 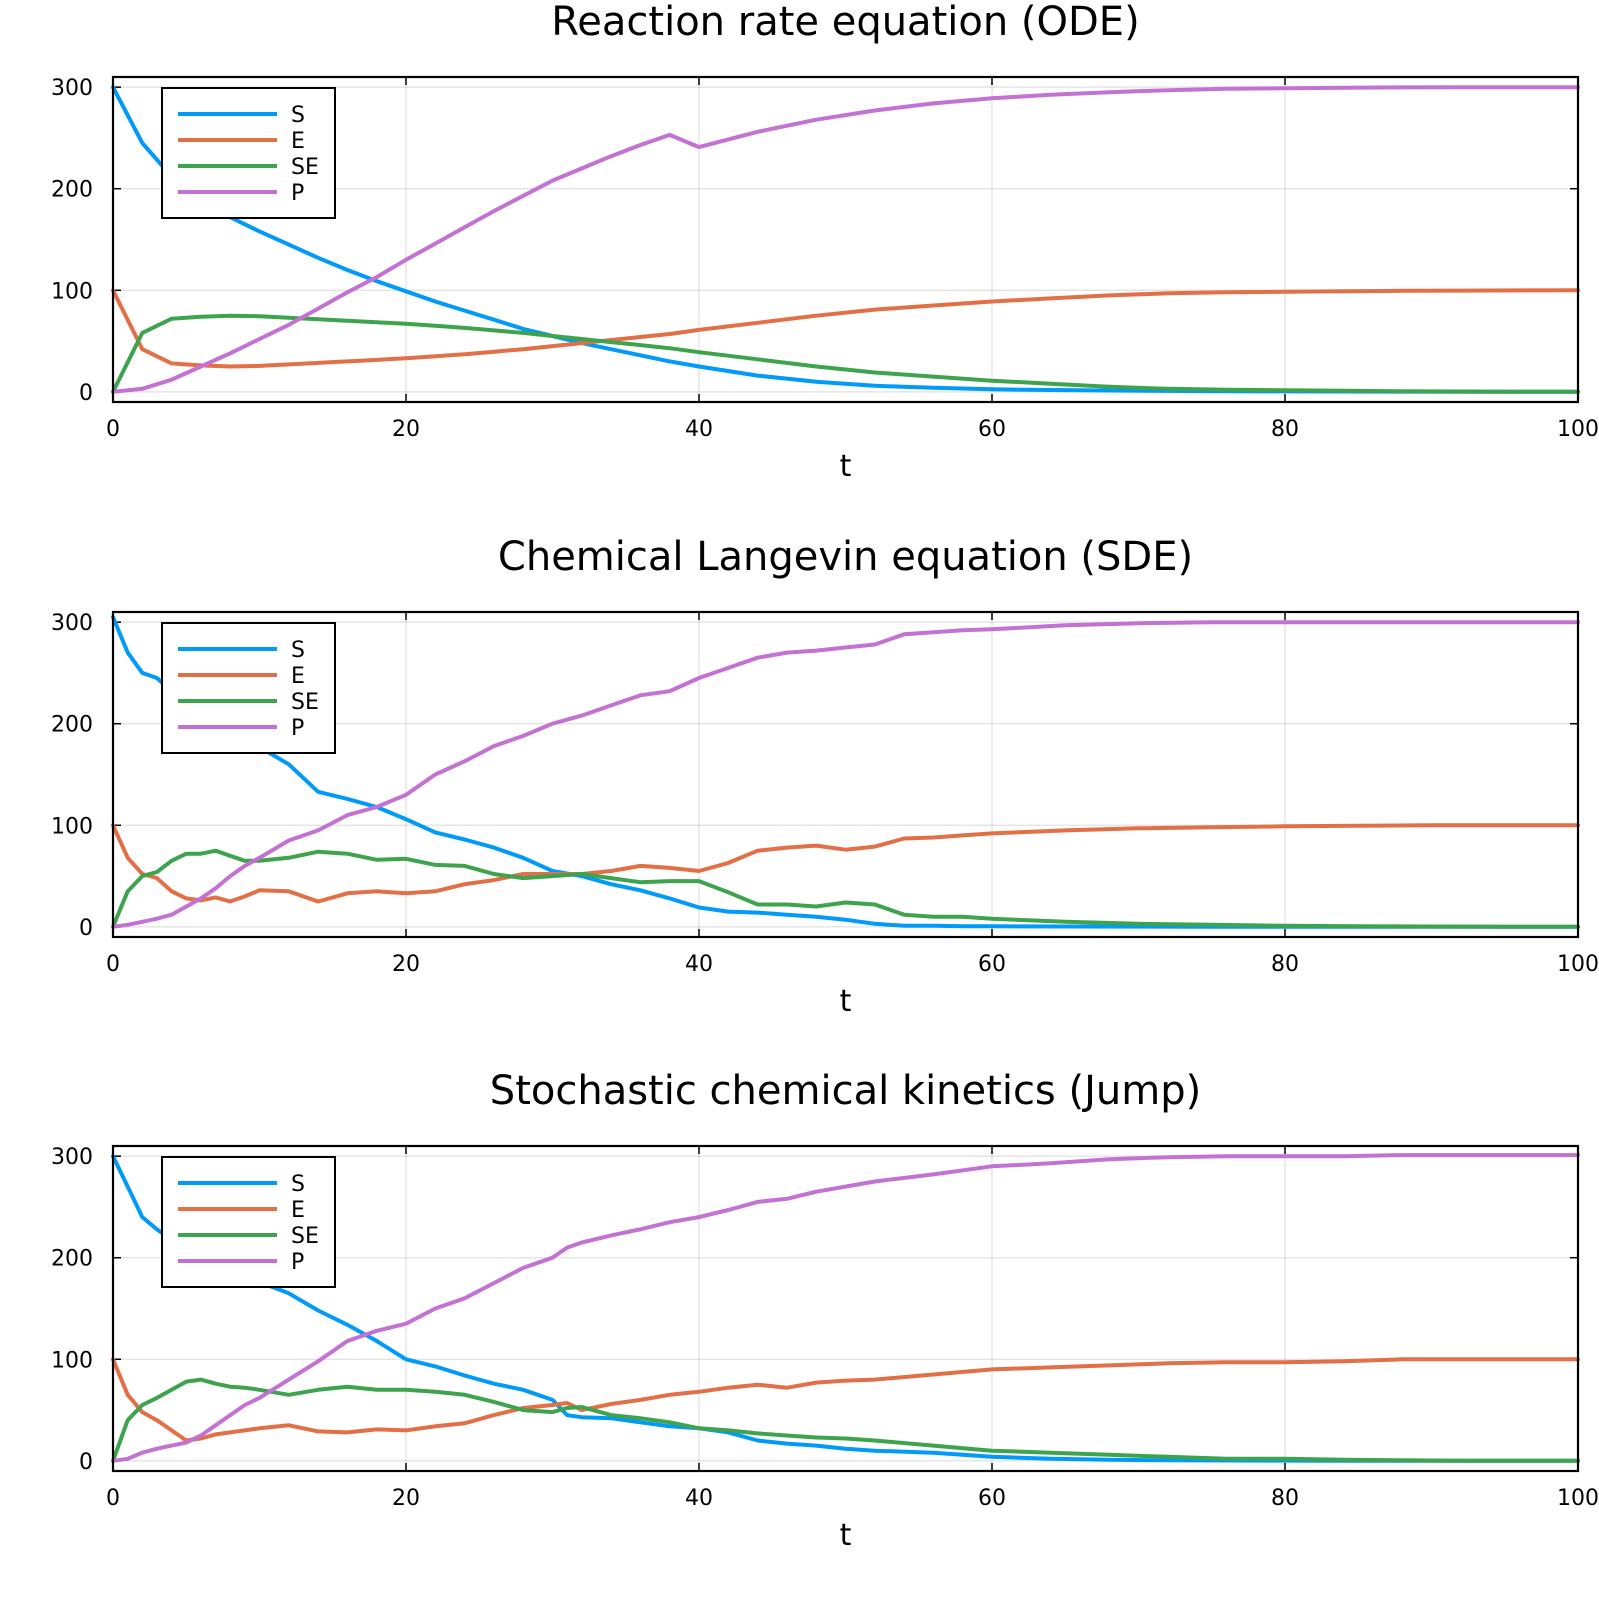 What do you see at coordinates (845, 22) in the screenshot?
I see `chart-title: Reaction rate equation (ODE)` at bounding box center [845, 22].